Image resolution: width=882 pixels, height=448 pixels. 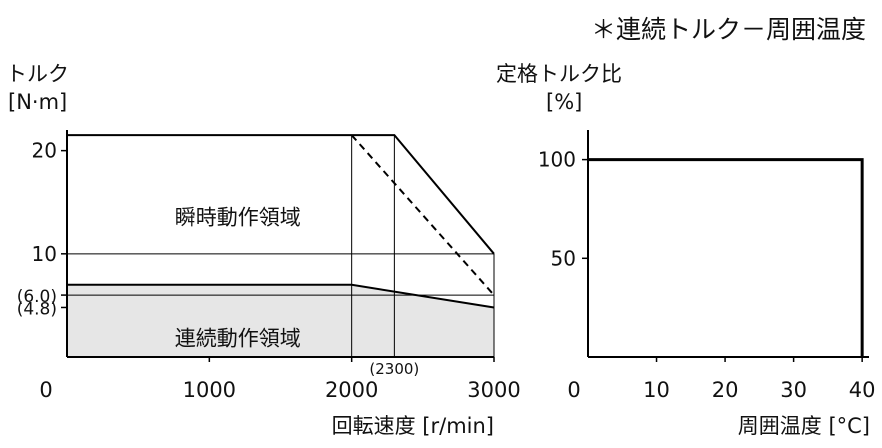 I want to click on temperature-x-tick-label: 10, so click(x=656, y=390).